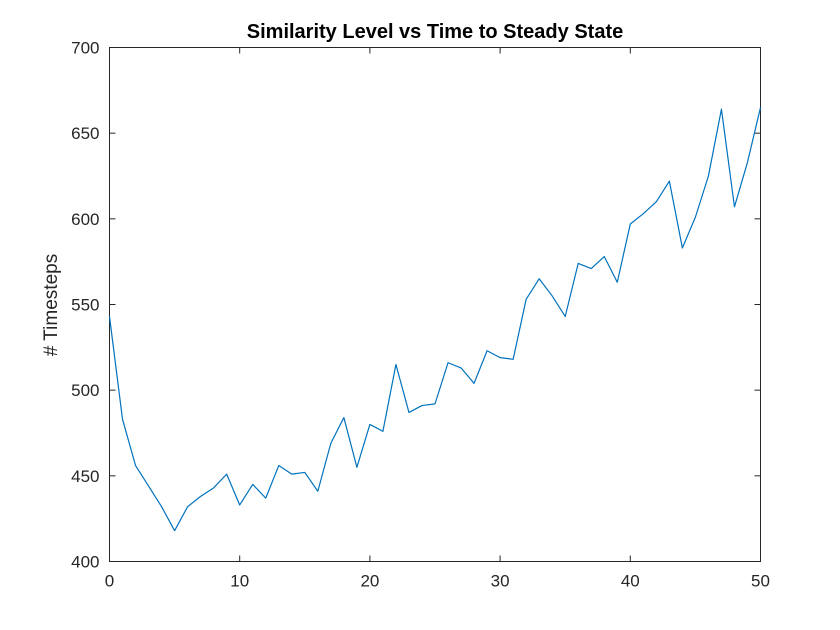 The height and width of the screenshot is (630, 840). Describe the element at coordinates (85, 219) in the screenshot. I see `y-tick-label: 600` at that location.